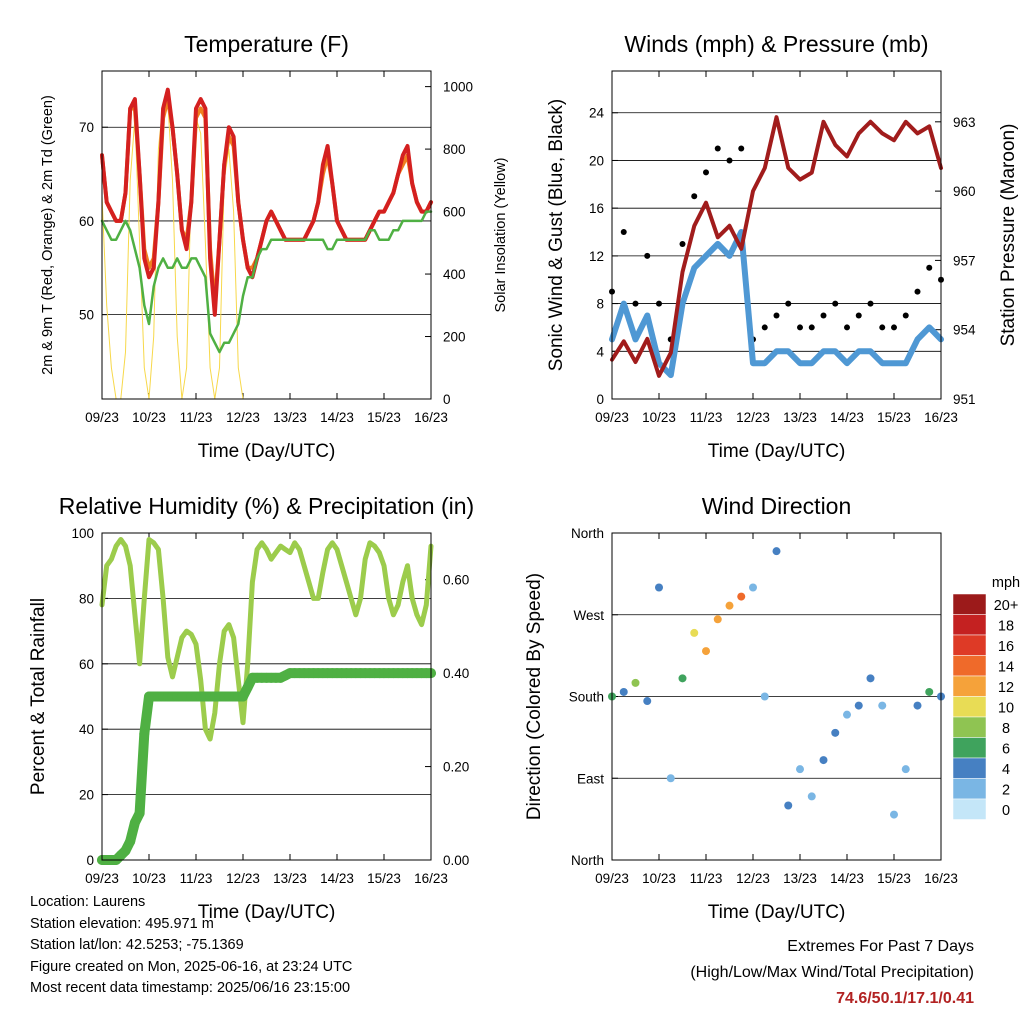  What do you see at coordinates (832, 972) in the screenshot?
I see `extremes-subtitle: (High/Low/Max Wind/Total Precipitation)` at bounding box center [832, 972].